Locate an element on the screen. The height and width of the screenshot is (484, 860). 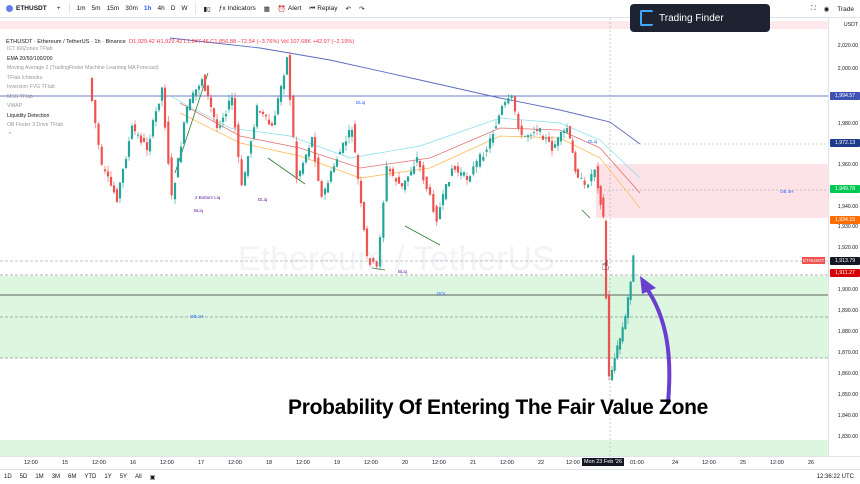
utc-clock: 12:36:22 UTC is located at coordinates (835, 477).